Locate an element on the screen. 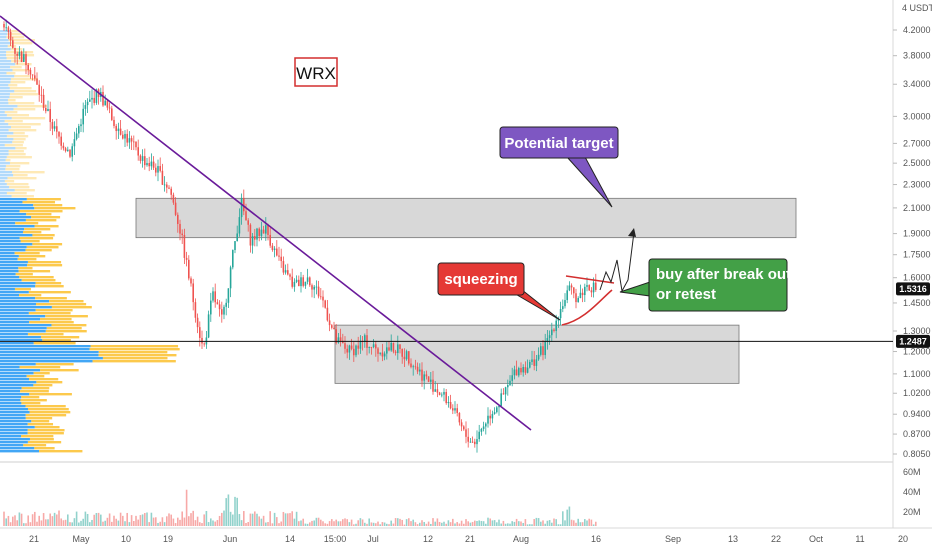 This screenshot has height=550, width=932. time-tick-label: 15:00 is located at coordinates (335, 539).